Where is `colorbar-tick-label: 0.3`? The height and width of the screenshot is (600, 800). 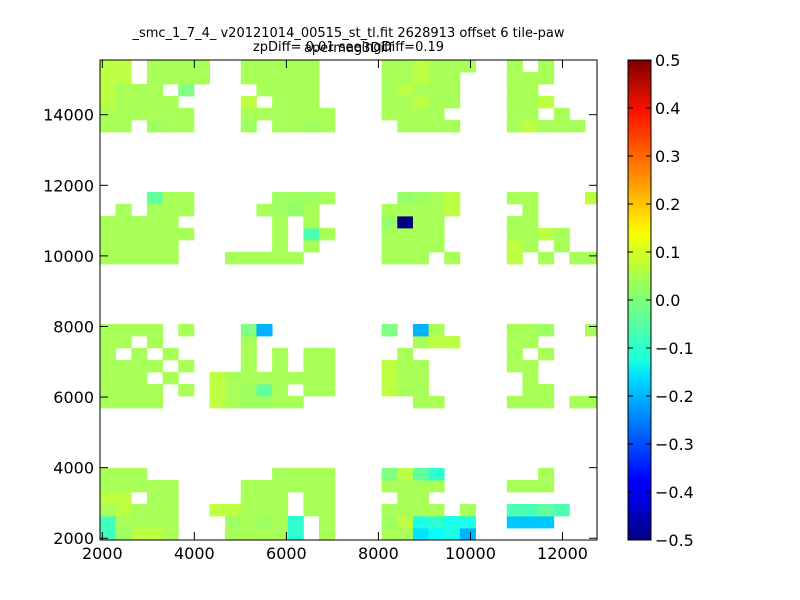 colorbar-tick-label: 0.3 is located at coordinates (667, 156).